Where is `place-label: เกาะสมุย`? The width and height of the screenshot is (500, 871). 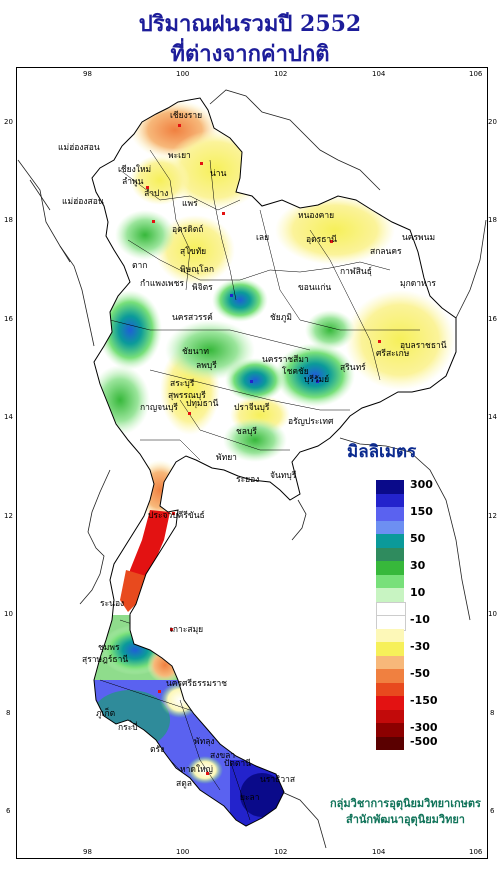 place-label: เกาะสมุย is located at coordinates (186, 630).